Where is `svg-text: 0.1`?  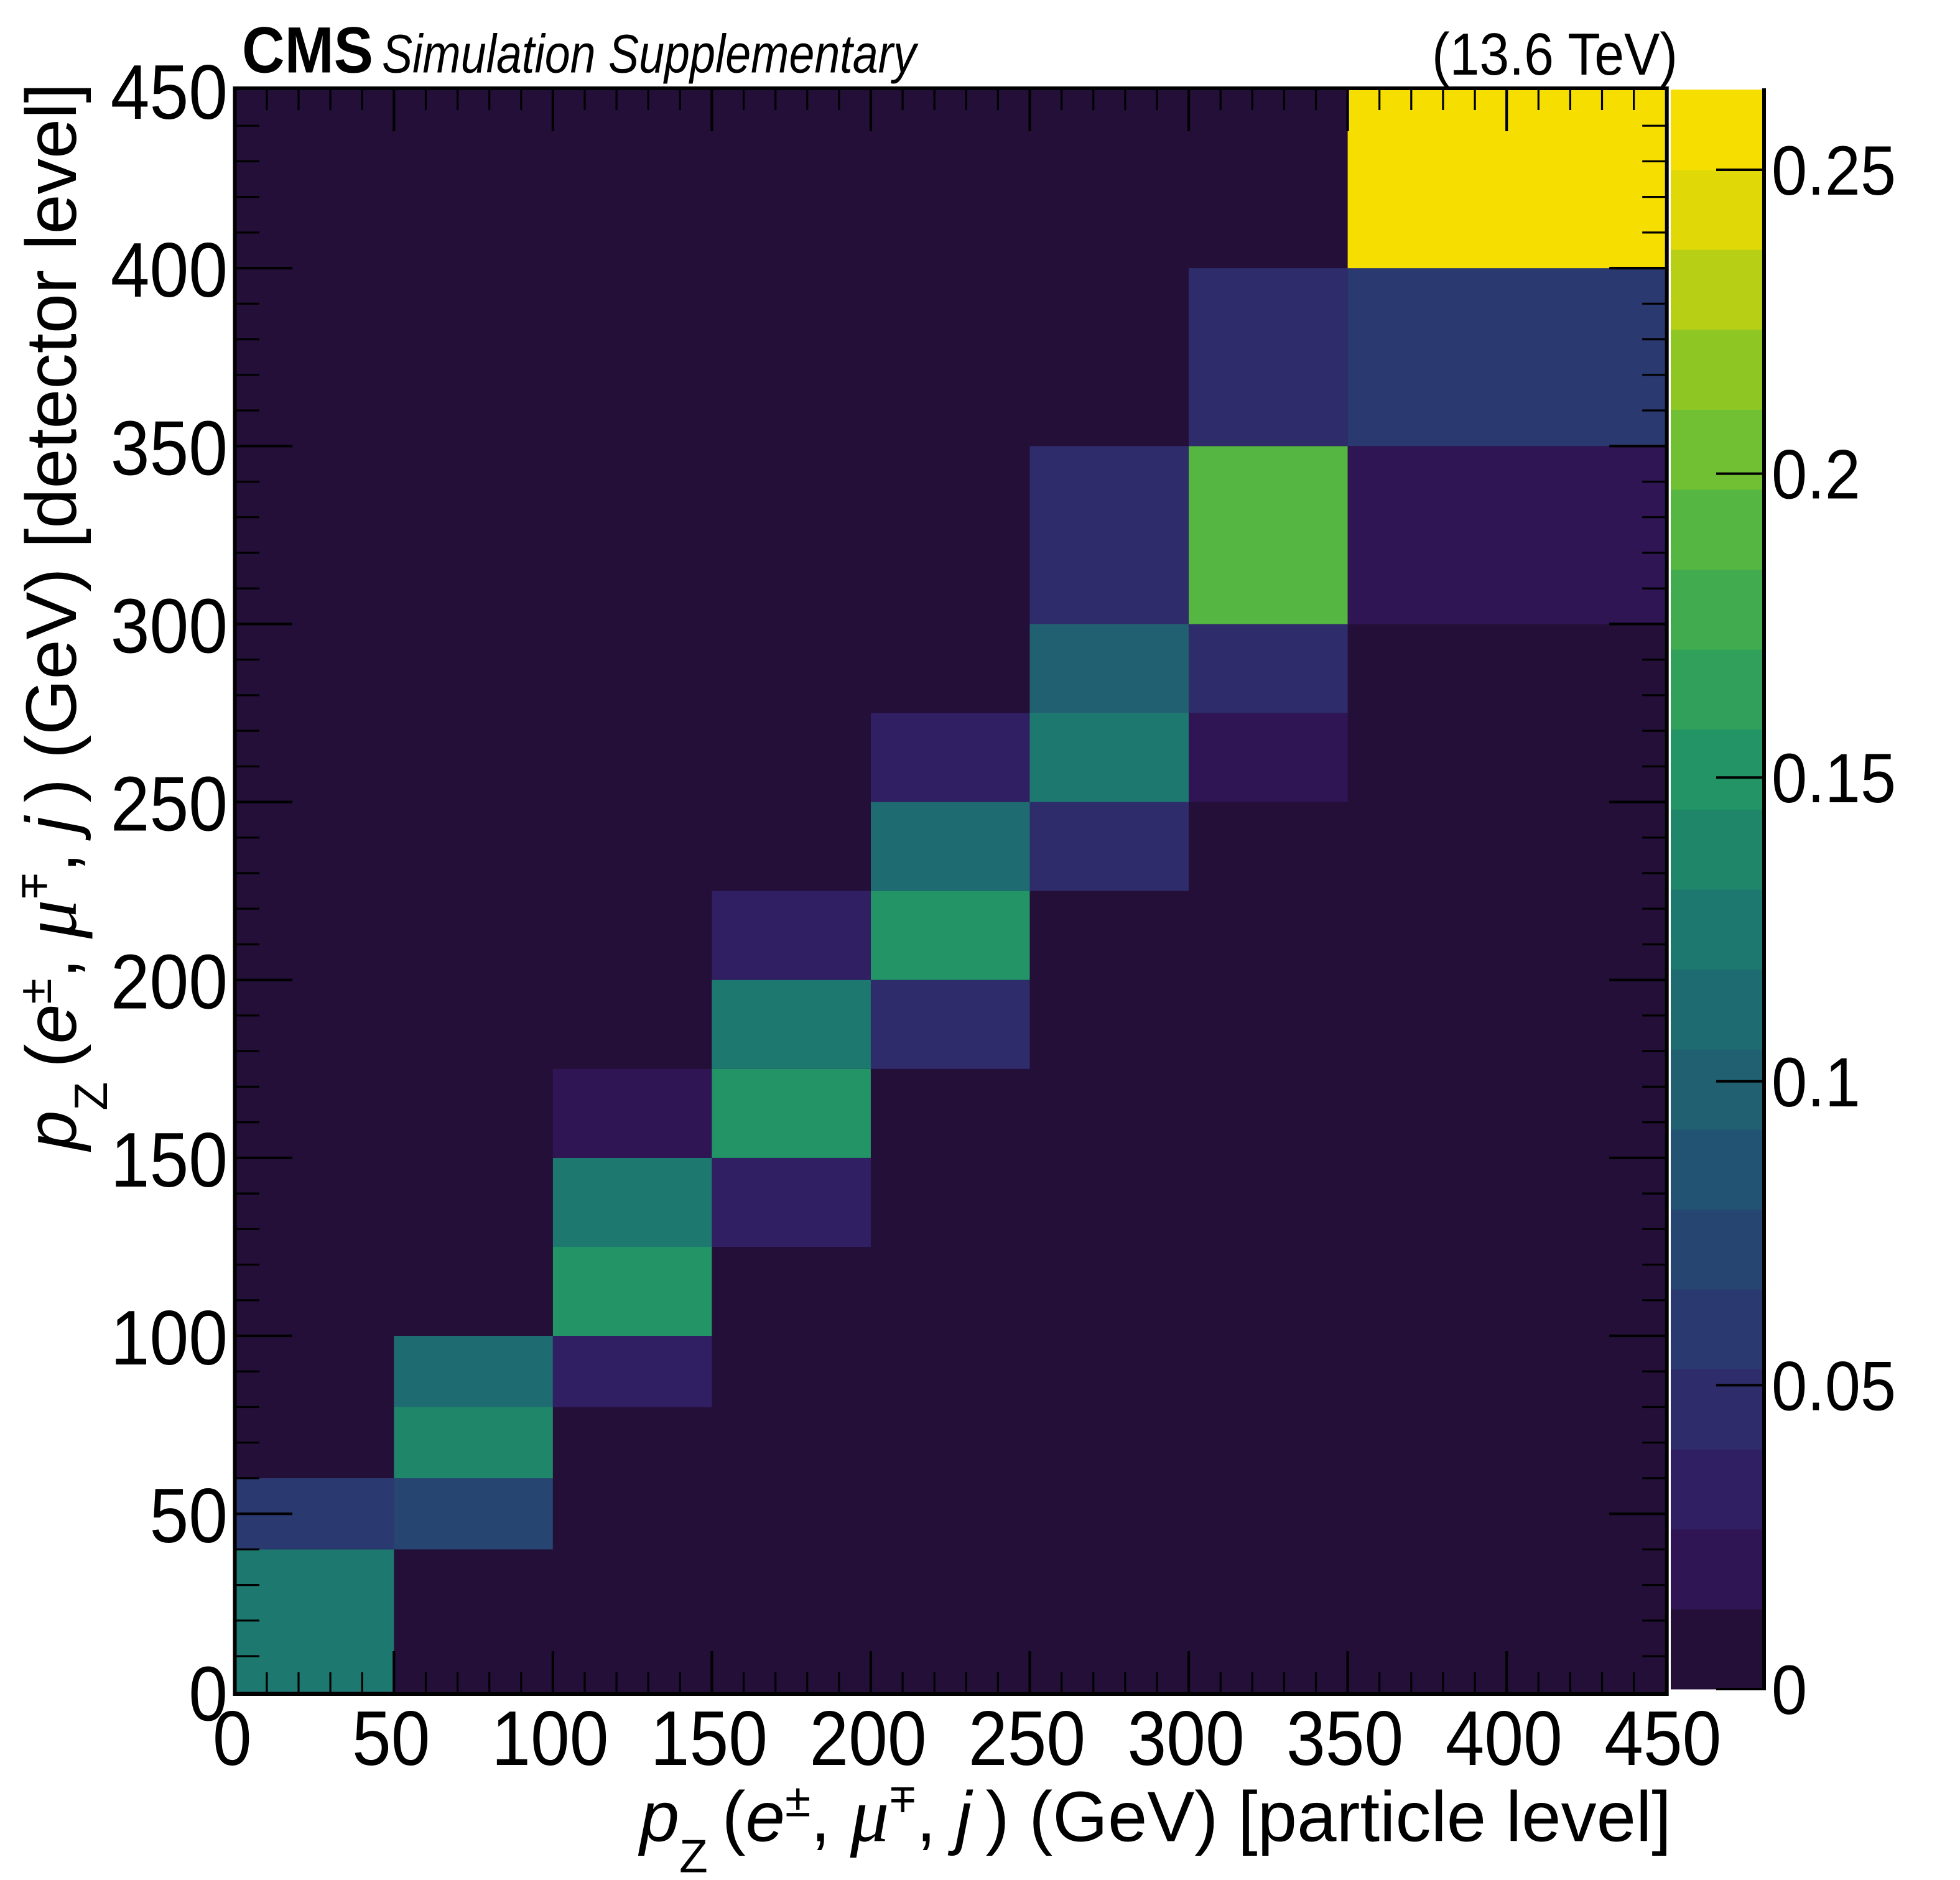
svg-text: 0.1 is located at coordinates (1816, 1082).